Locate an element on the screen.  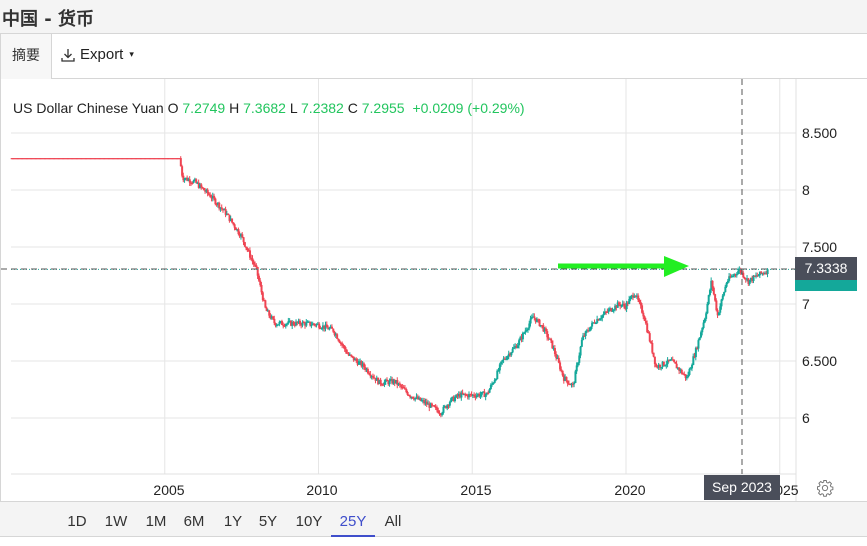
close-value: 7.2955 is located at coordinates (383, 108).